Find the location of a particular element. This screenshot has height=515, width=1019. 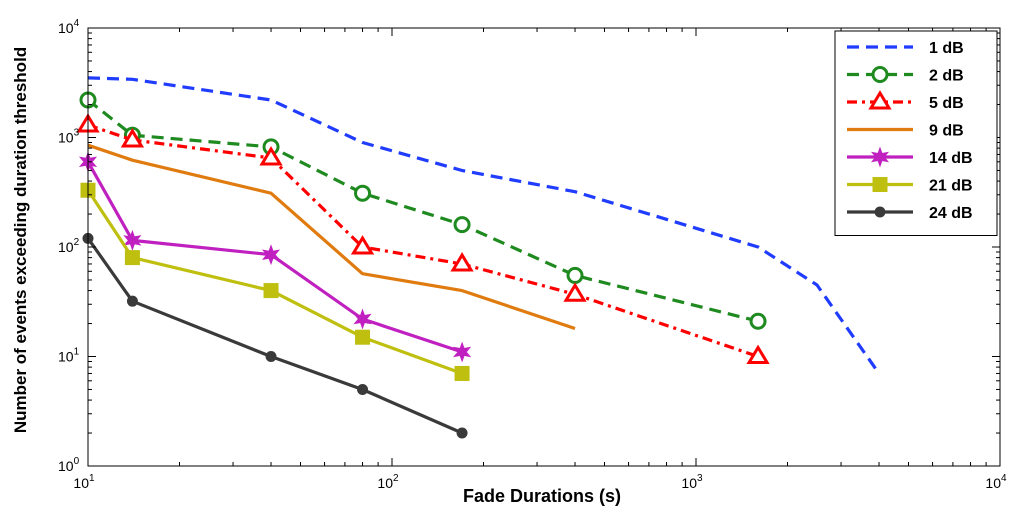

legend-entry-21-db: 21 dB is located at coordinates (910, 186).